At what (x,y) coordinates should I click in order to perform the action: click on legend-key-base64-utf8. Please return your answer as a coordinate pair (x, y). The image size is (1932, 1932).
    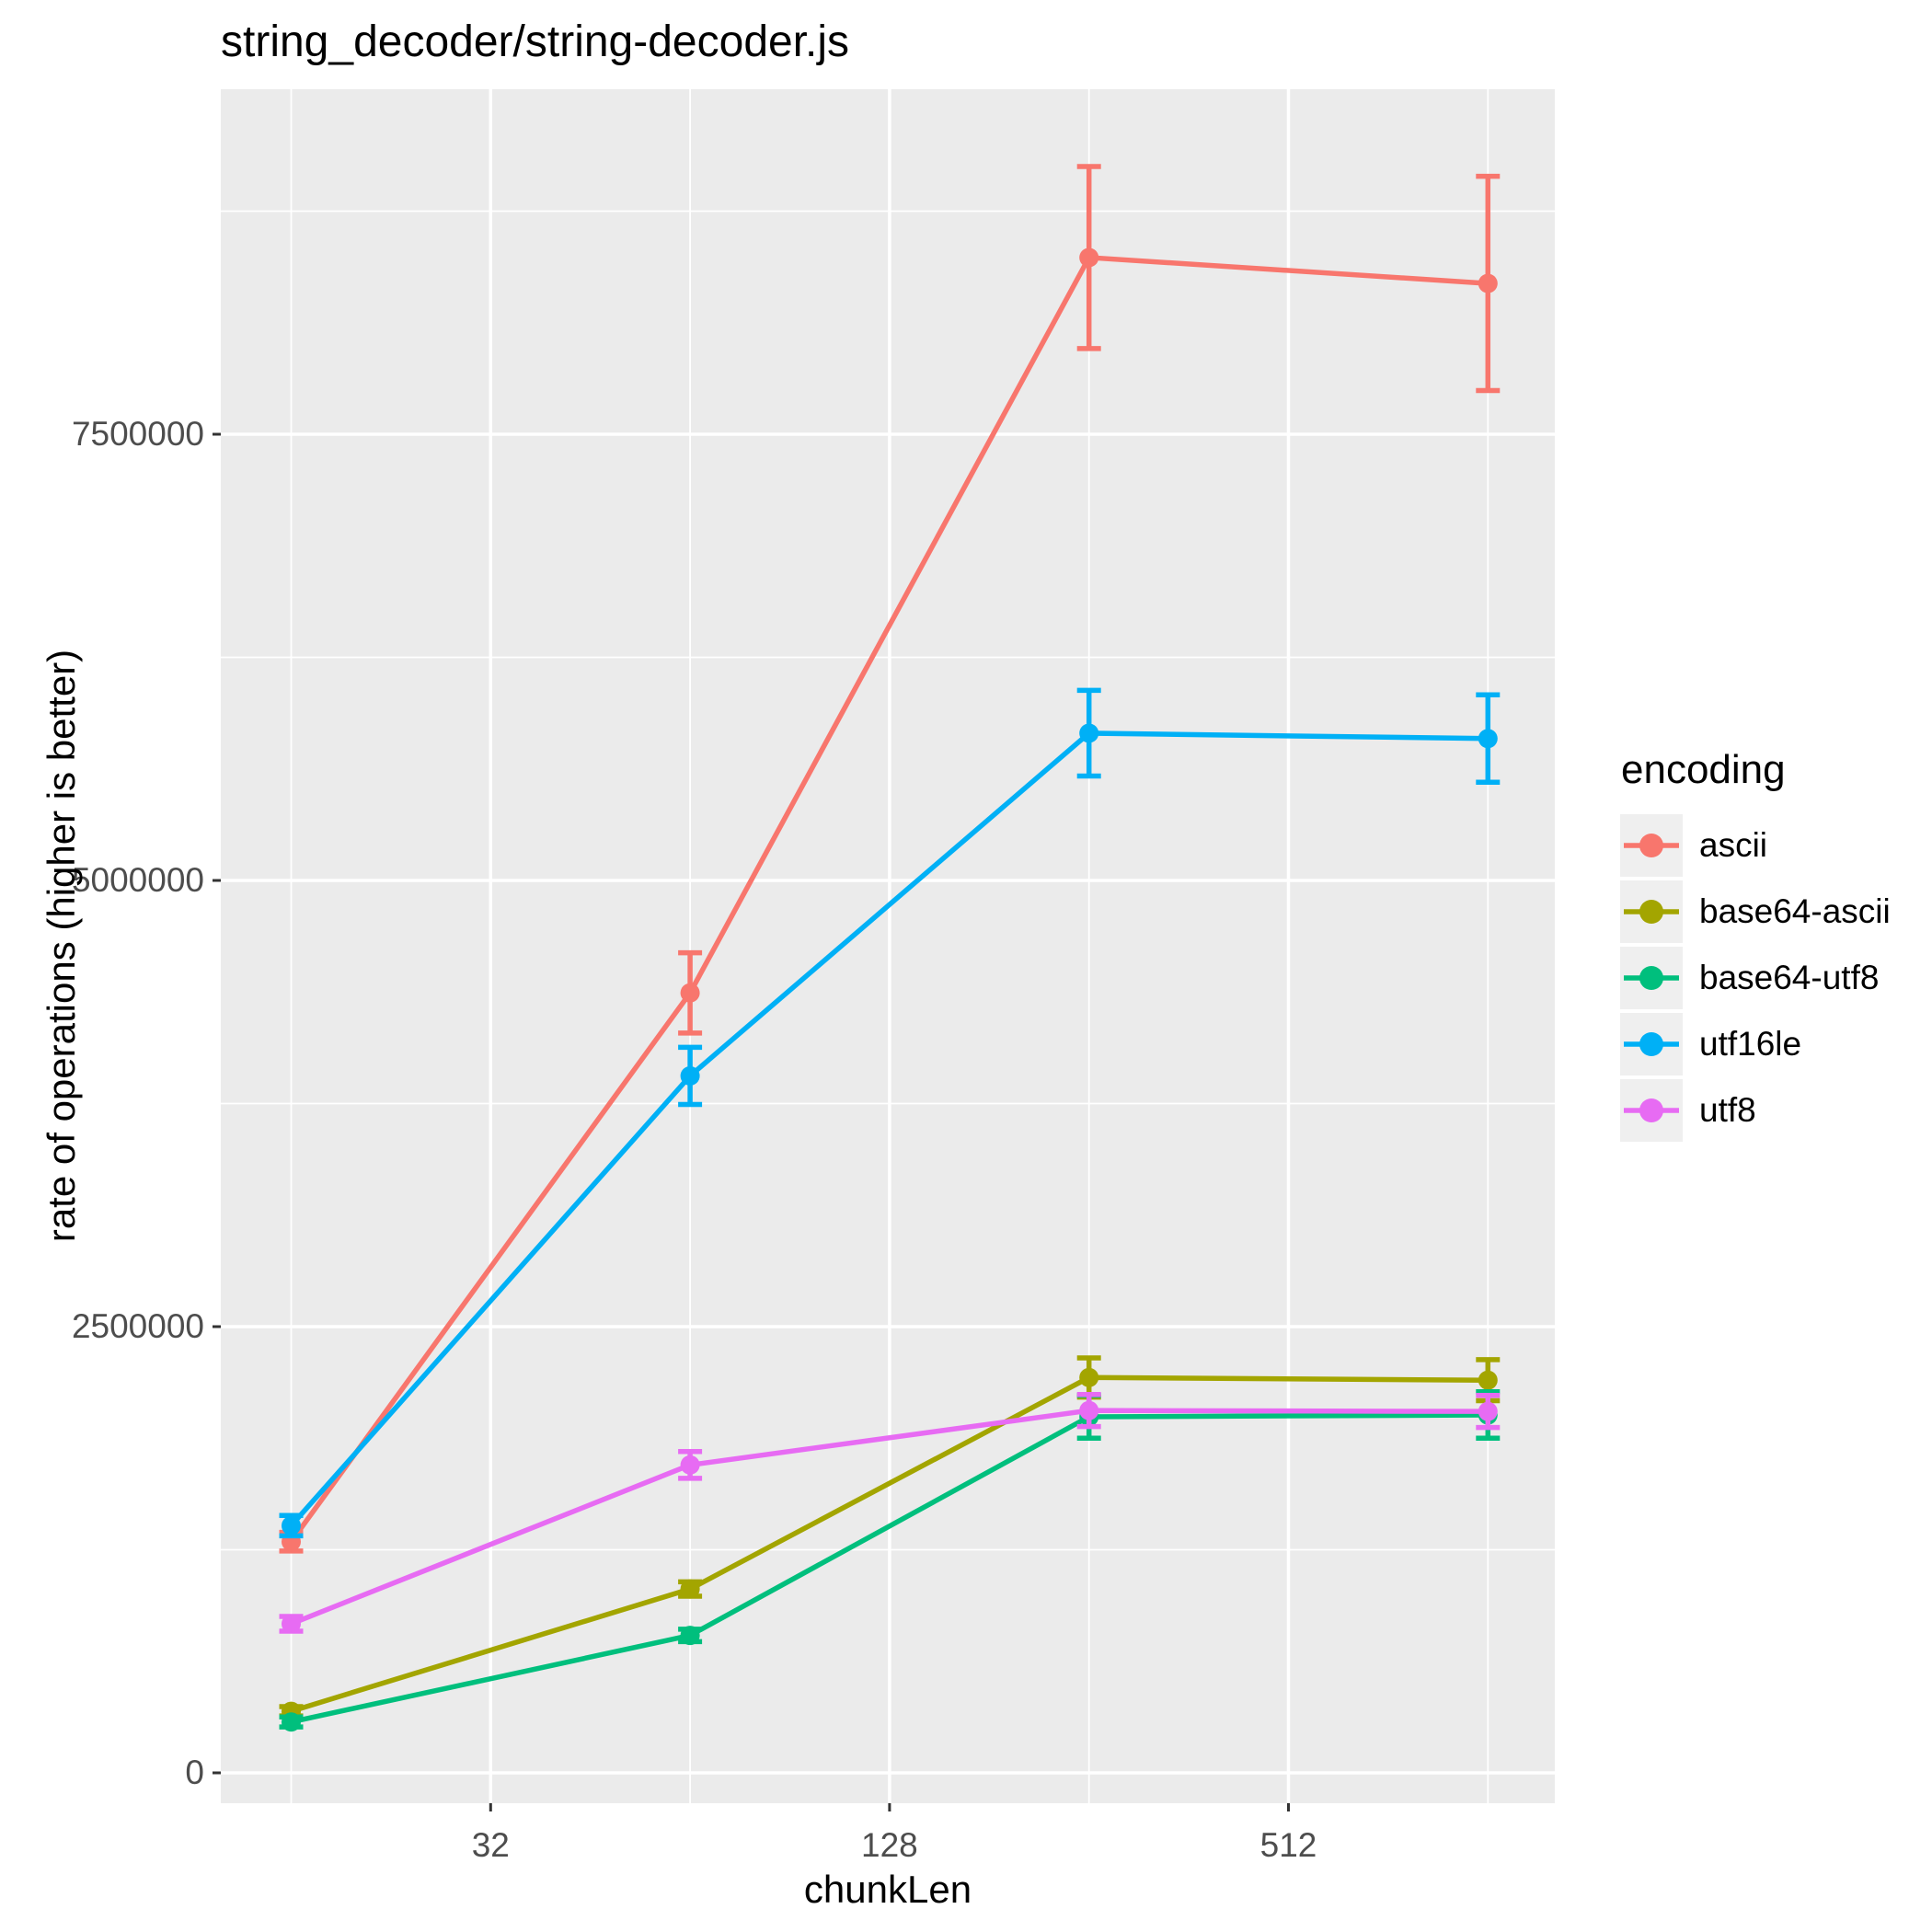
    Looking at the image, I should click on (1651, 978).